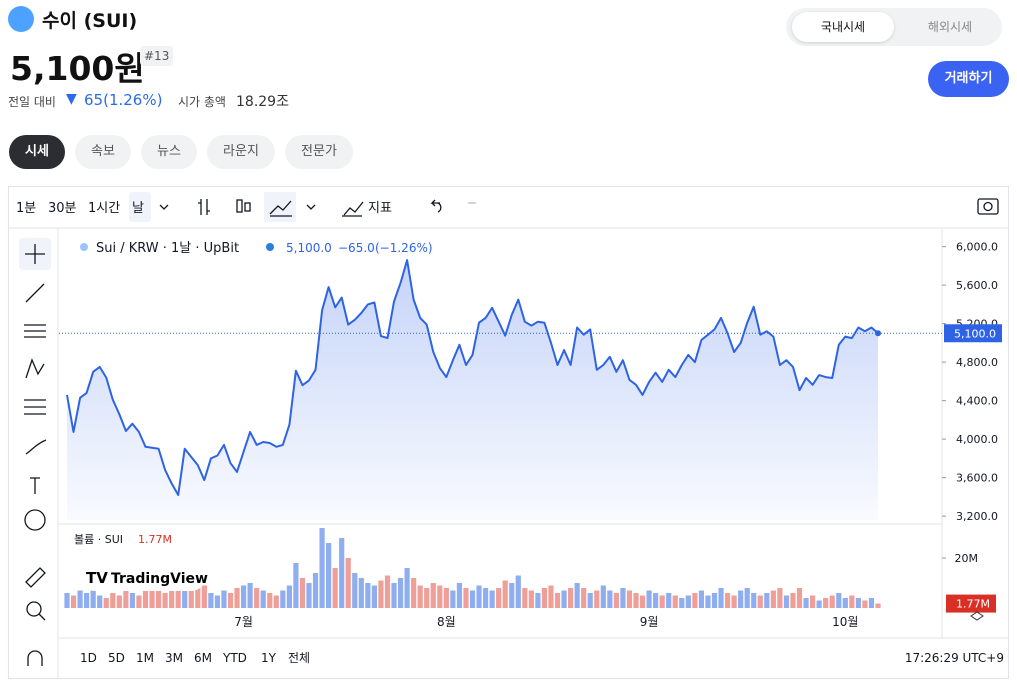  Describe the element at coordinates (203, 658) in the screenshot. I see `range: 6M` at that location.